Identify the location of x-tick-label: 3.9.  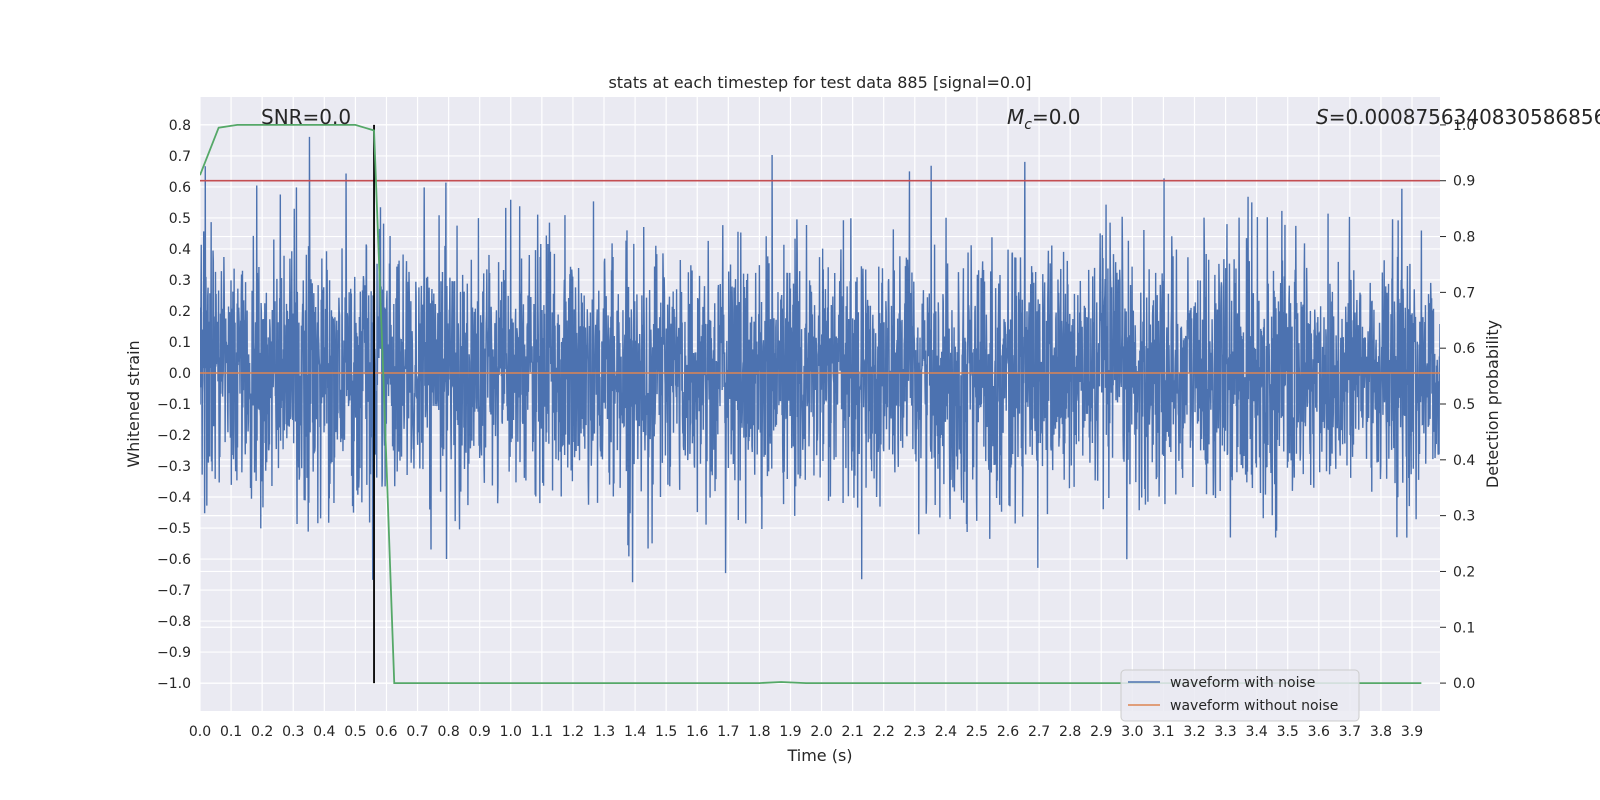
(1412, 732).